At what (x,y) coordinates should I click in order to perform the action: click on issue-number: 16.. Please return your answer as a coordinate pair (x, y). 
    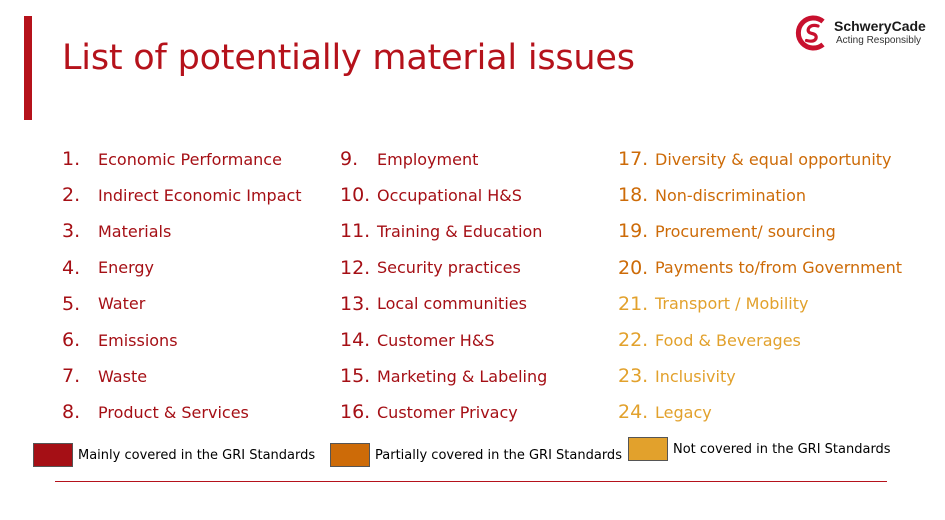
    Looking at the image, I should click on (355, 412).